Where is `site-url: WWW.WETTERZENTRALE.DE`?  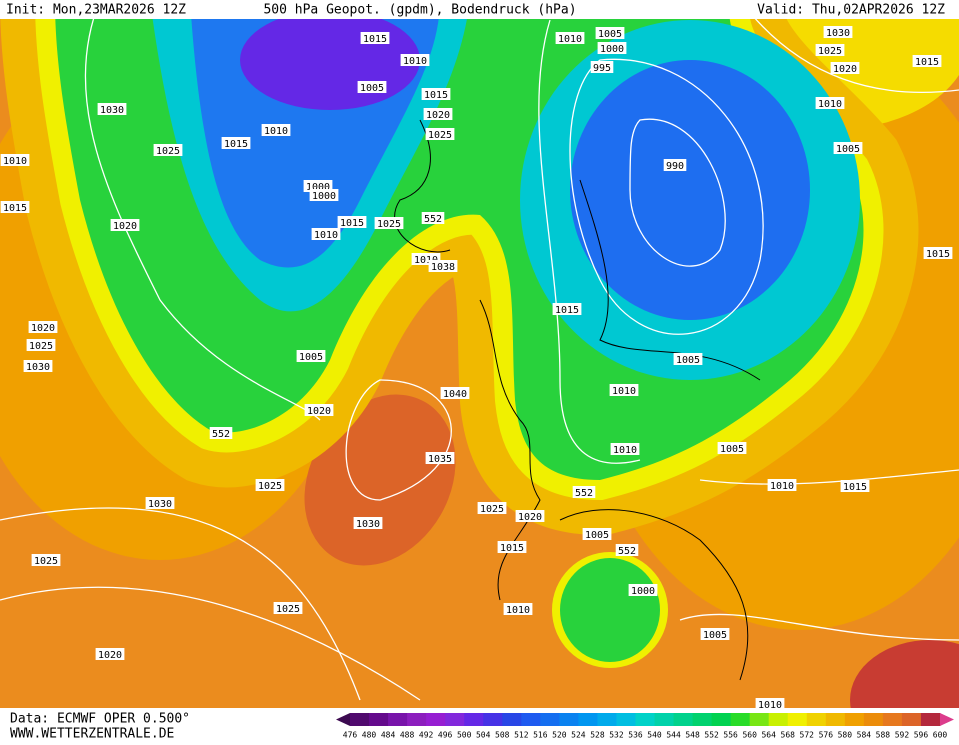 site-url: WWW.WETTERZENTRALE.DE is located at coordinates (92, 734).